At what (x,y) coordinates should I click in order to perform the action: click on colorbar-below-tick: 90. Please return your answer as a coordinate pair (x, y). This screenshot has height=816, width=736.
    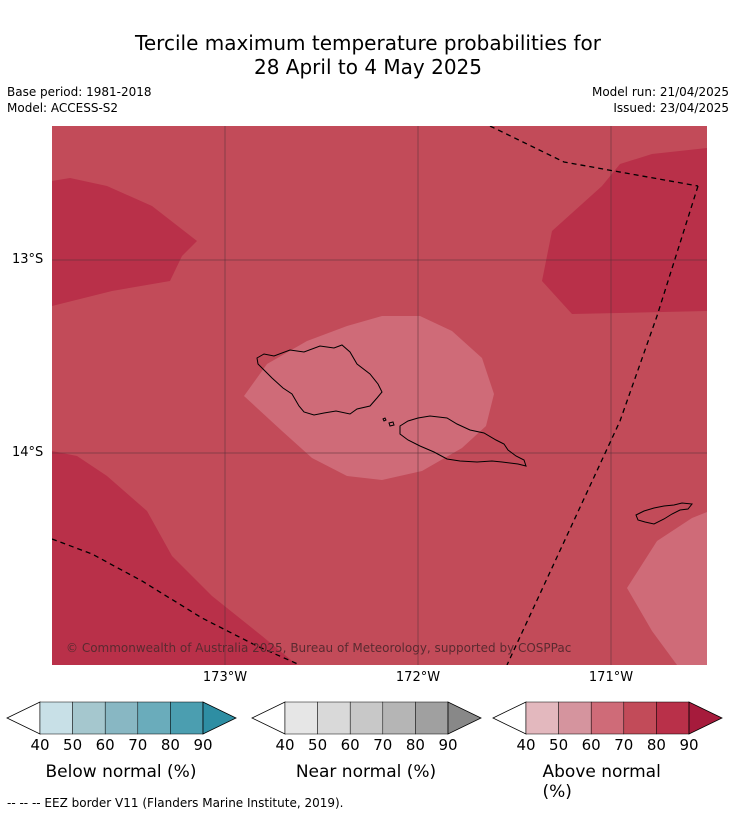
    Looking at the image, I should click on (203, 745).